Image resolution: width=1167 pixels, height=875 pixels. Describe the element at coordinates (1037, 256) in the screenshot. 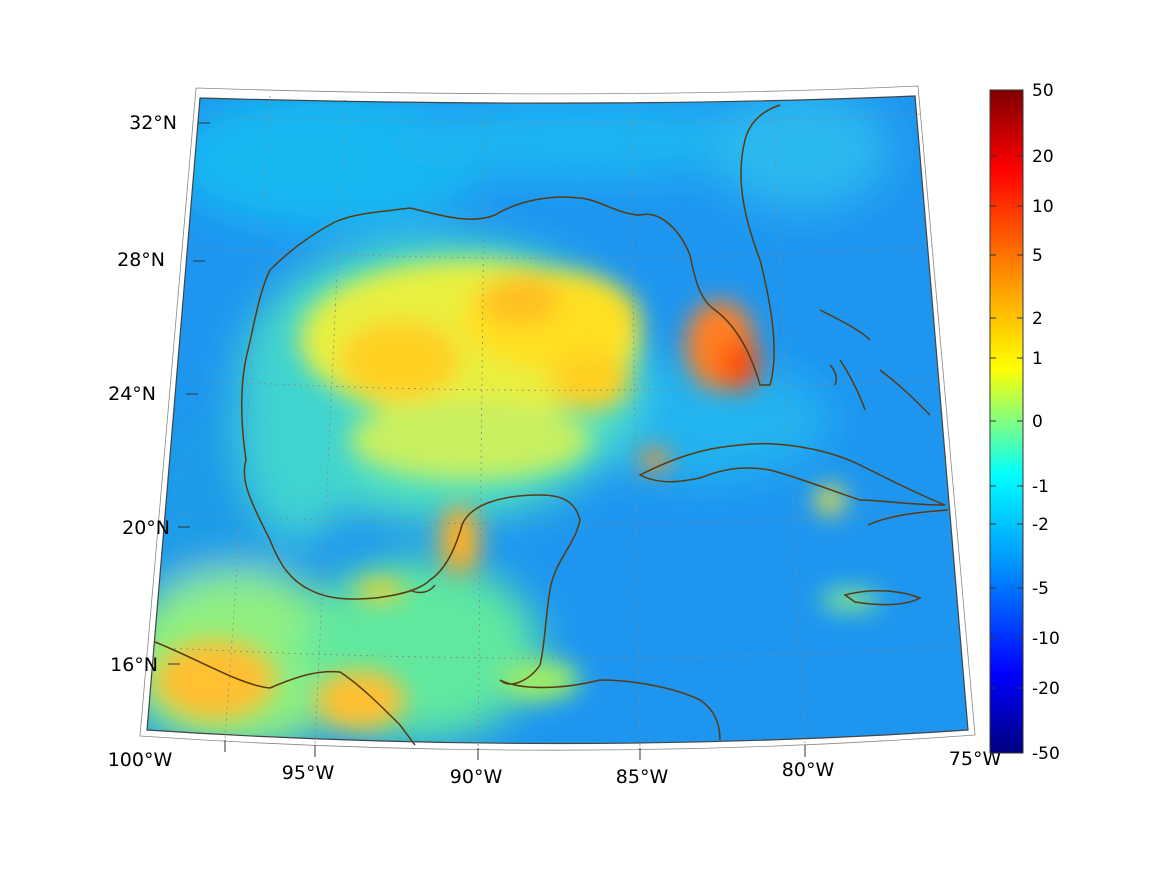

I see `colorbar-tick-label: 5` at that location.